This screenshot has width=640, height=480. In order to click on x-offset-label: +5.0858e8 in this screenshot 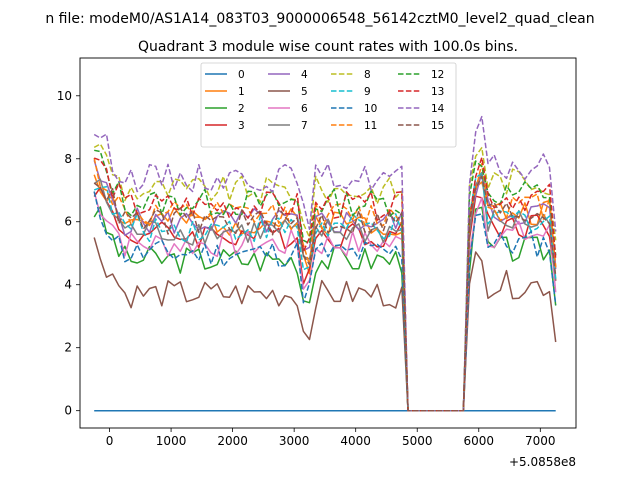, I will do `click(542, 462)`.